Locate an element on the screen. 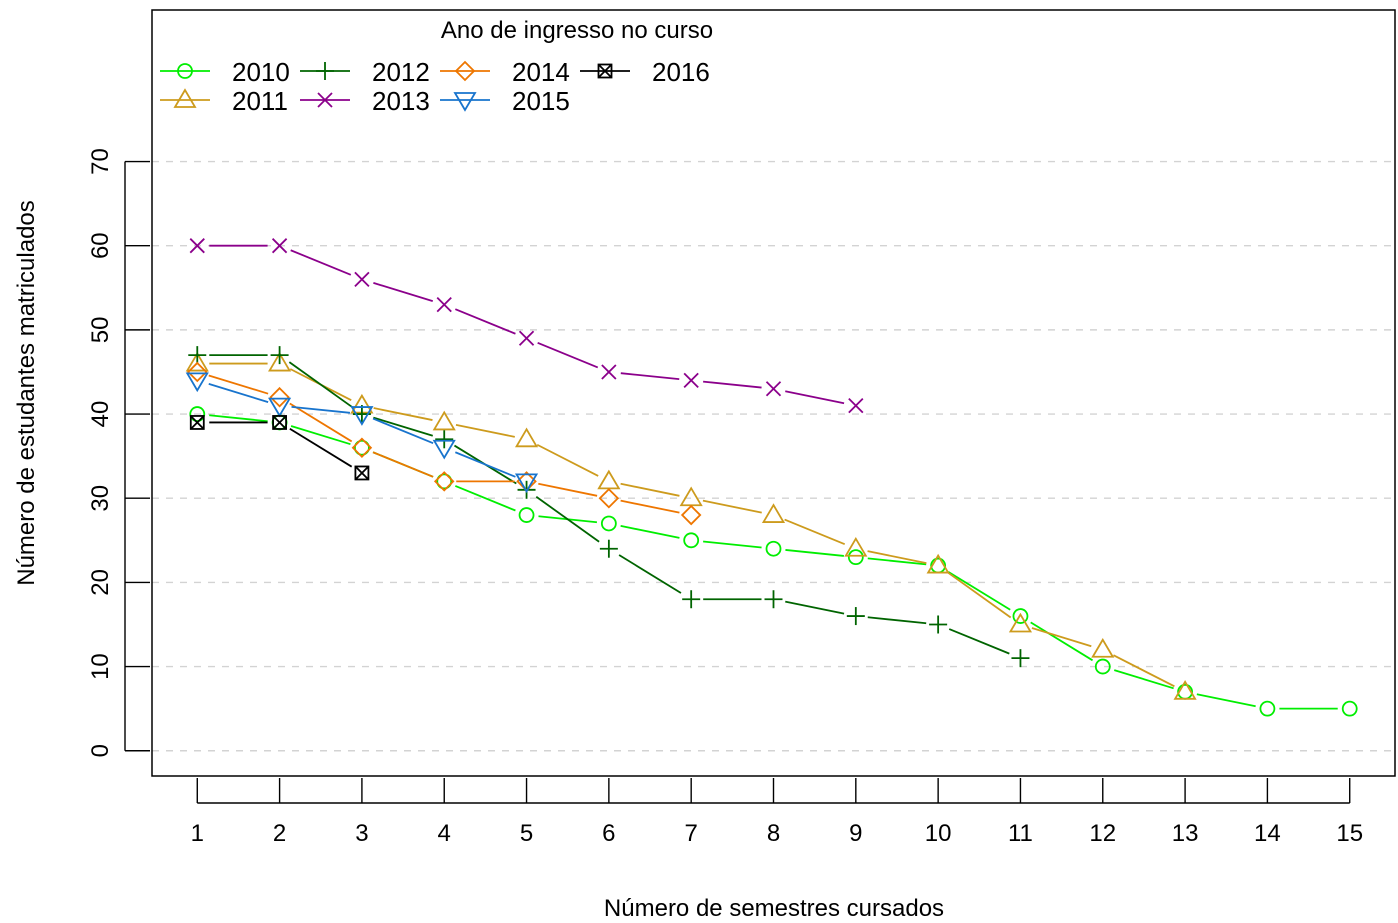 This screenshot has width=1398, height=923. x-tick-label: 3 is located at coordinates (361, 833).